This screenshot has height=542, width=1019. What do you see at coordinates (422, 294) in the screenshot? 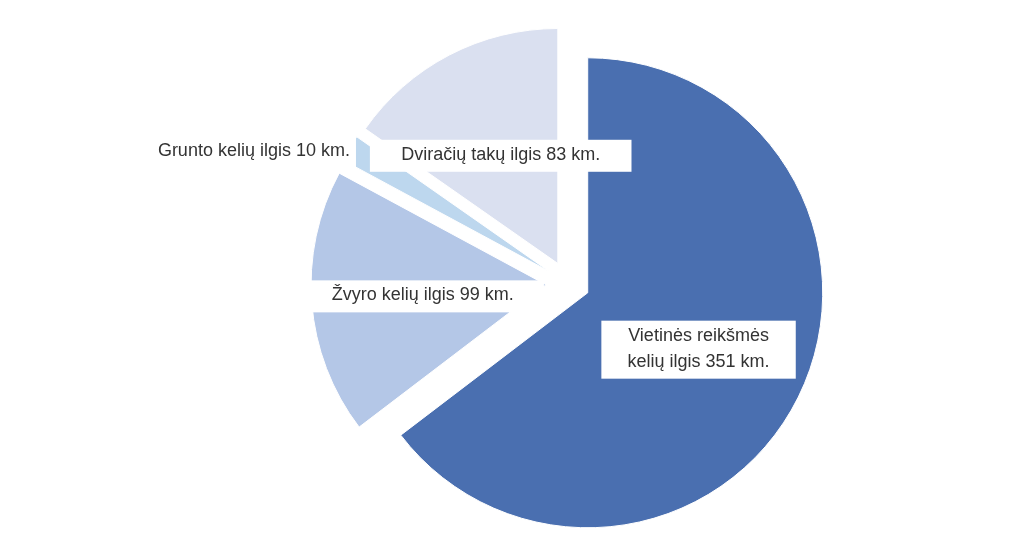
I see `slice-label: Žvyro kelių ilgis 99 km.` at bounding box center [422, 294].